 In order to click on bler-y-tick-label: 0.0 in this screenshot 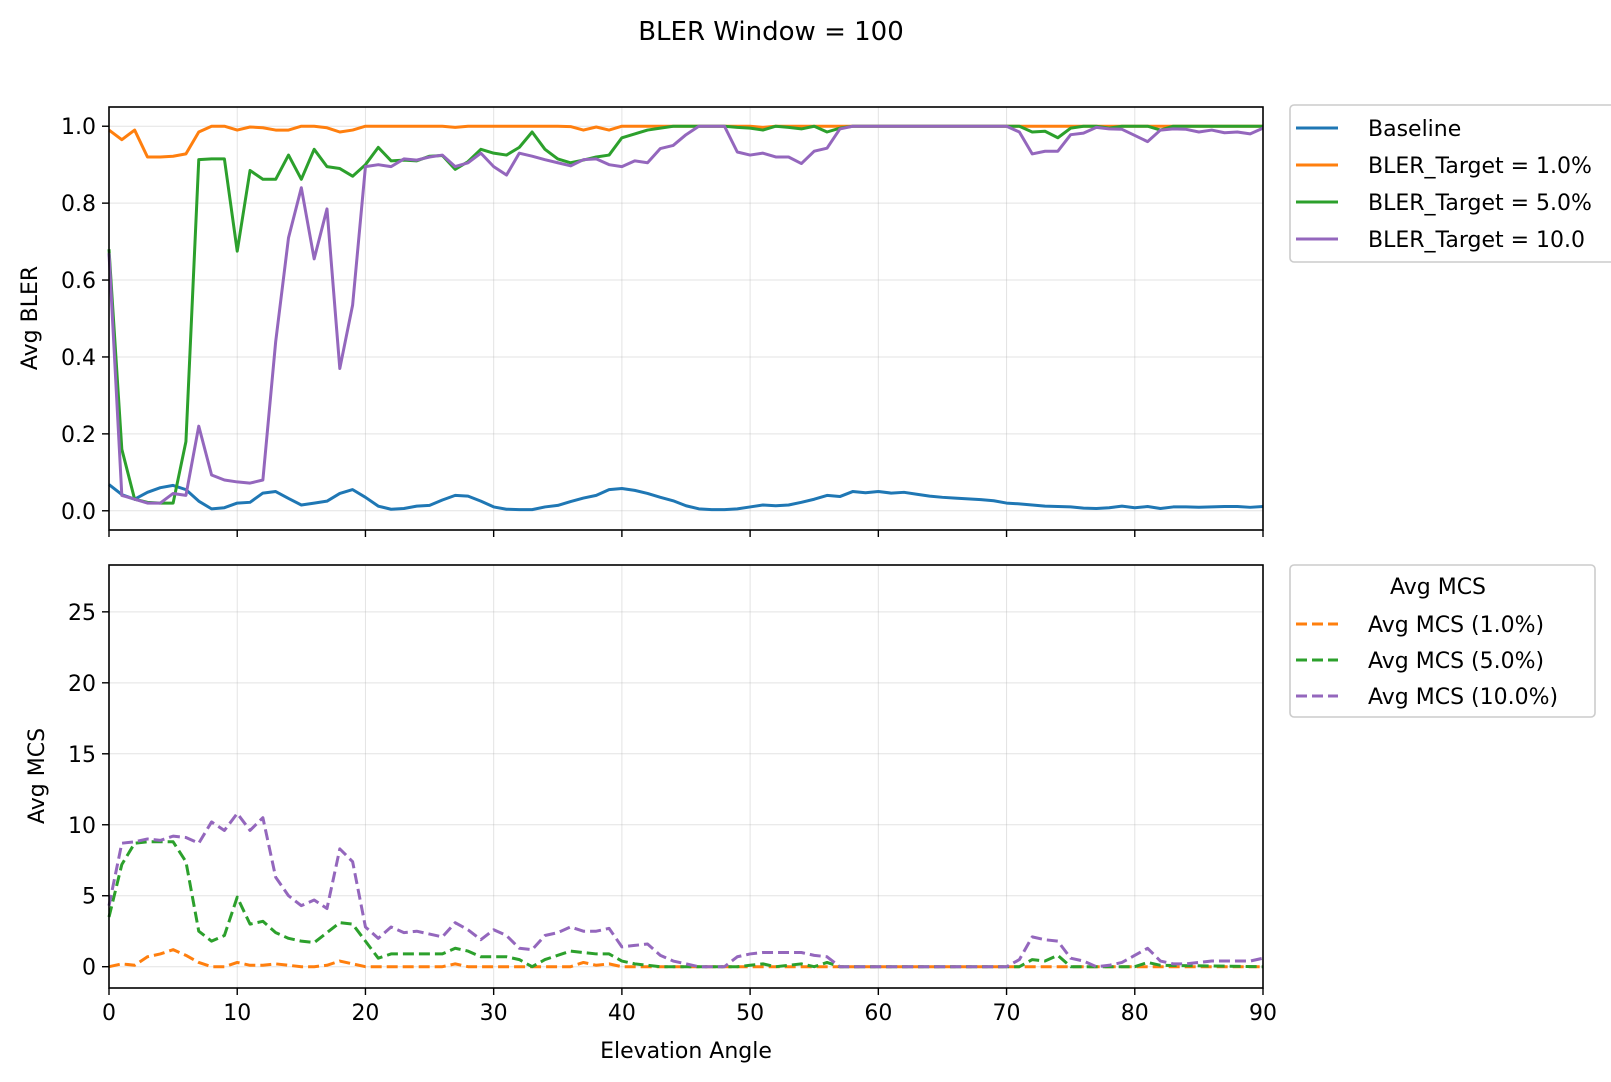, I will do `click(78, 512)`.